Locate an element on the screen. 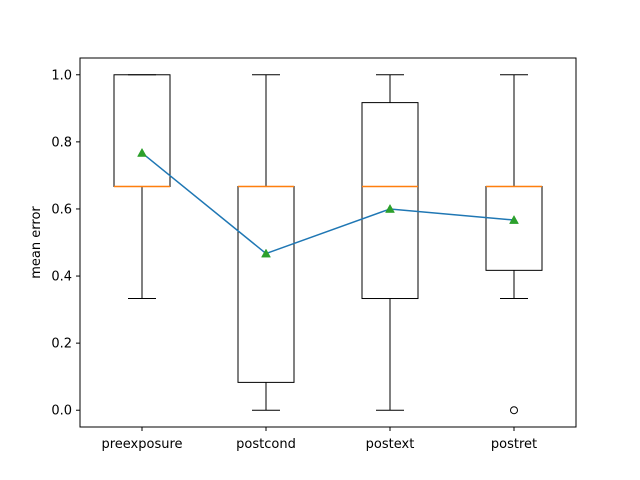 This screenshot has height=480, width=640. x-tick-label: postext is located at coordinates (390, 444).